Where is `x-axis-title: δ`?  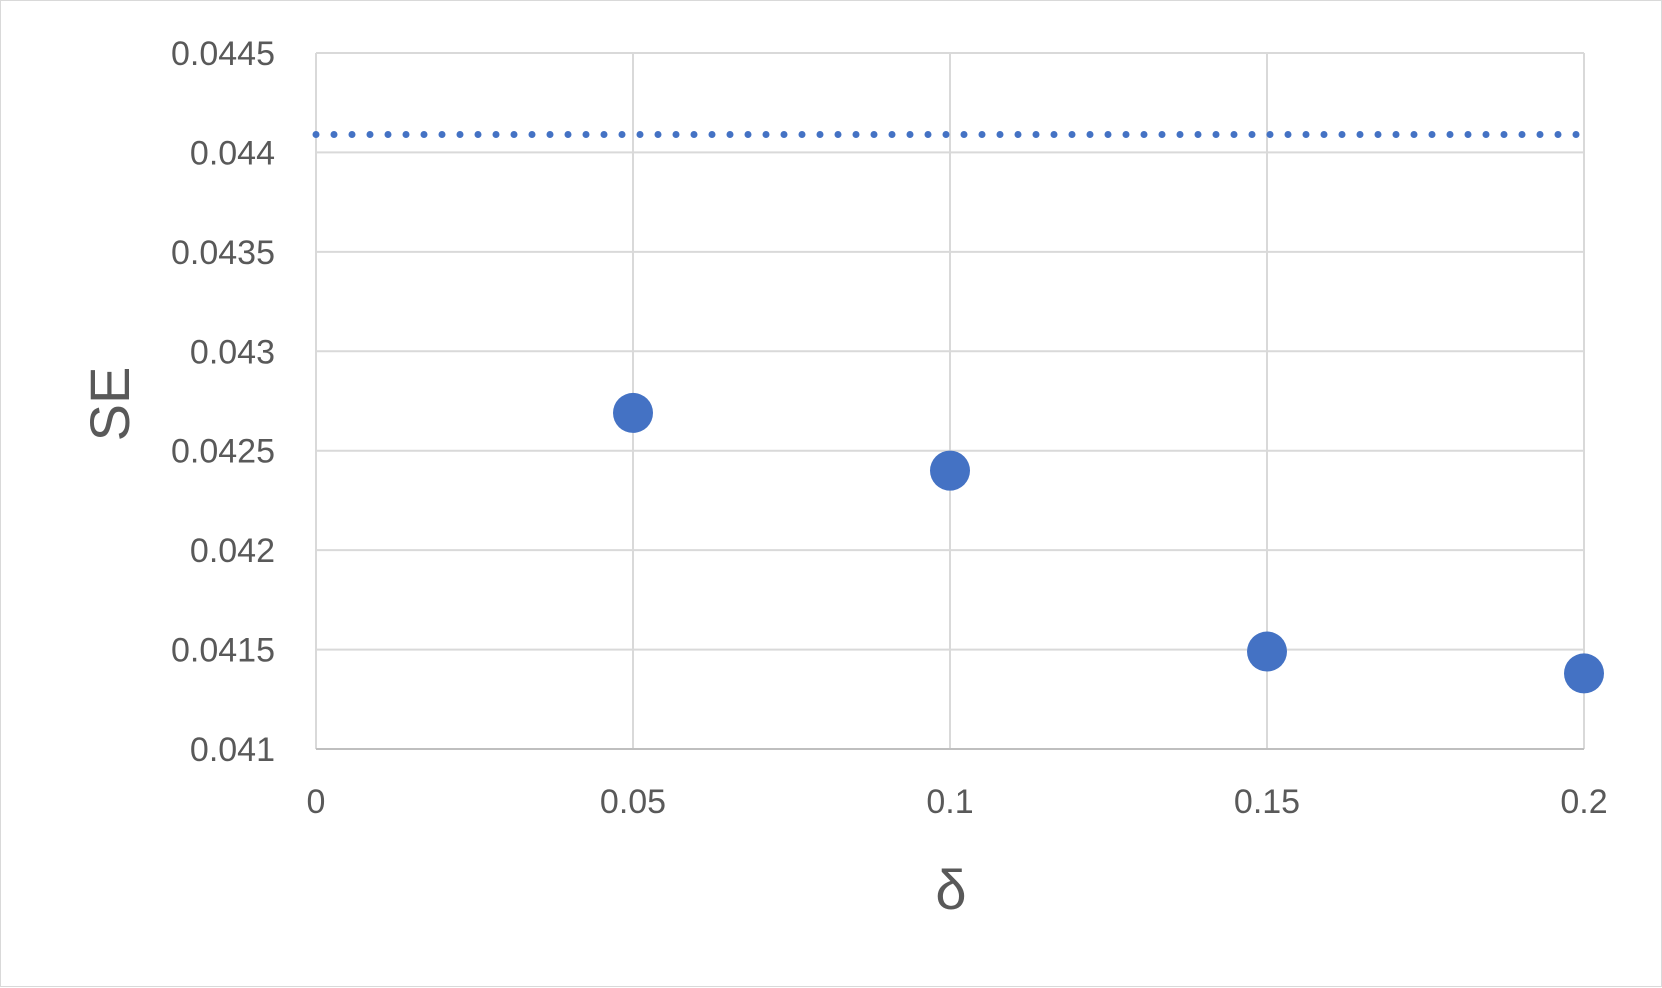 x-axis-title: δ is located at coordinates (950, 889).